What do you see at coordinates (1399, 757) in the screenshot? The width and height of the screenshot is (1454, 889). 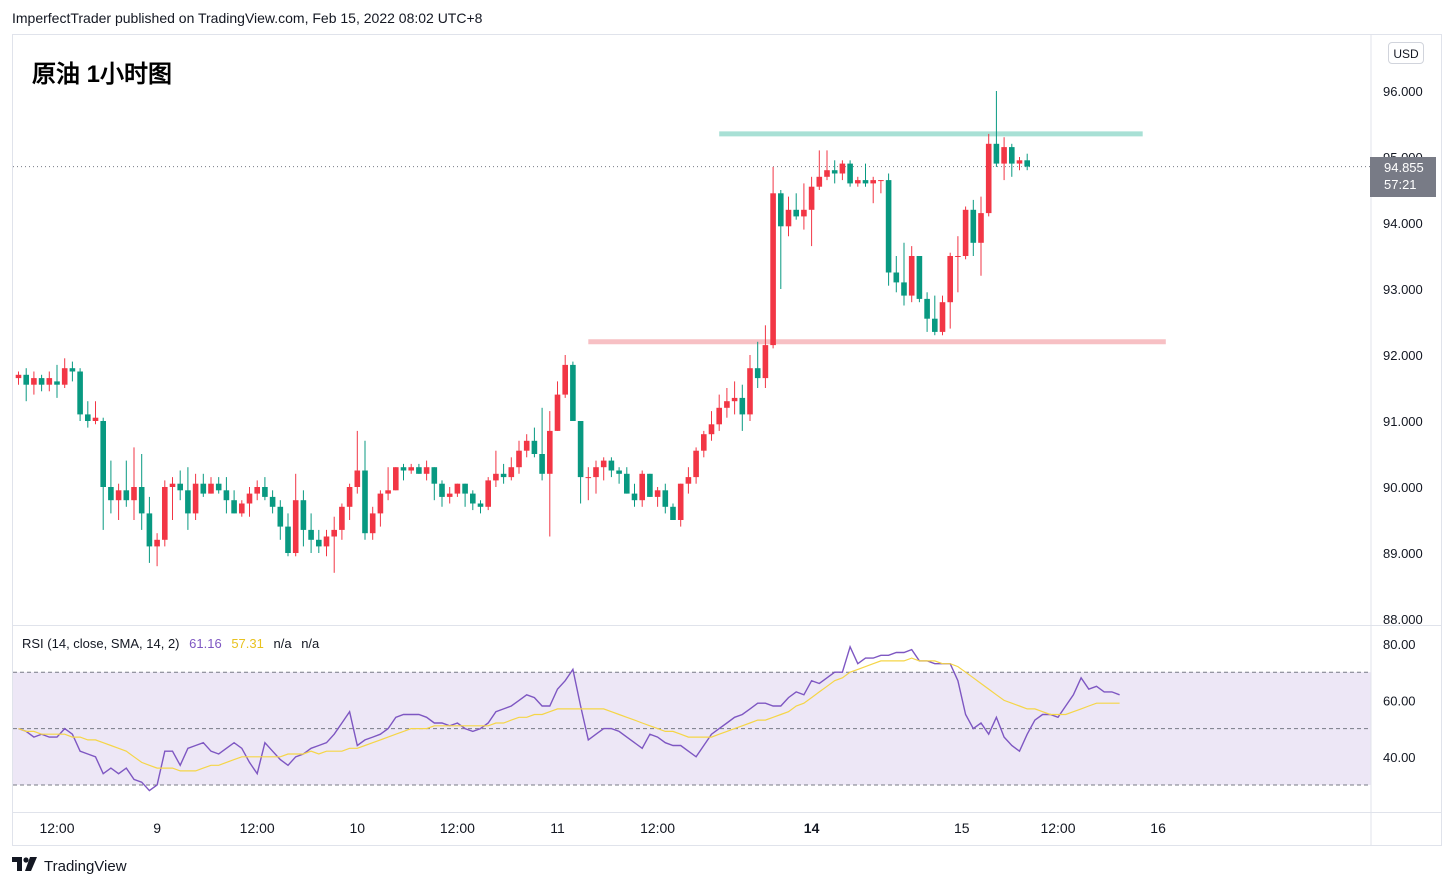 I see `rsi-tick-label: 40.00` at bounding box center [1399, 757].